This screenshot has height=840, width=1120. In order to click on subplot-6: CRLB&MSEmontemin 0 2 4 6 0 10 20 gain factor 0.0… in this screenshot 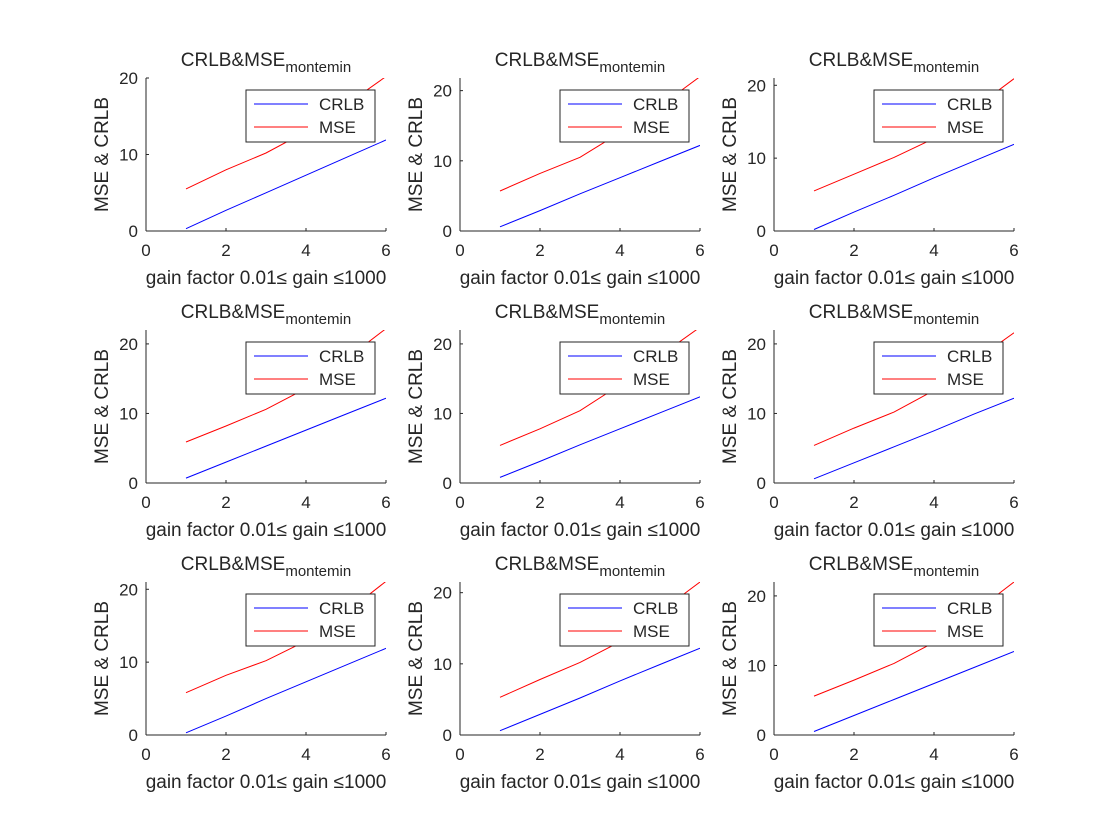, I will do `click(869, 421)`.